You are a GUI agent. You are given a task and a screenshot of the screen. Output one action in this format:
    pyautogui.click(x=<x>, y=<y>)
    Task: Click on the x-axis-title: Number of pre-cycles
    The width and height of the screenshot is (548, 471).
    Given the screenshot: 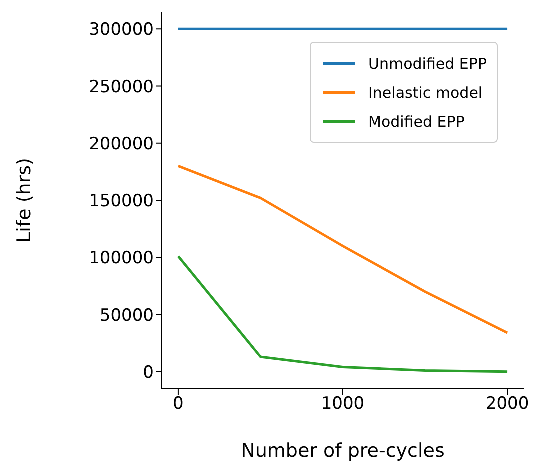 What is the action you would take?
    pyautogui.click(x=343, y=451)
    